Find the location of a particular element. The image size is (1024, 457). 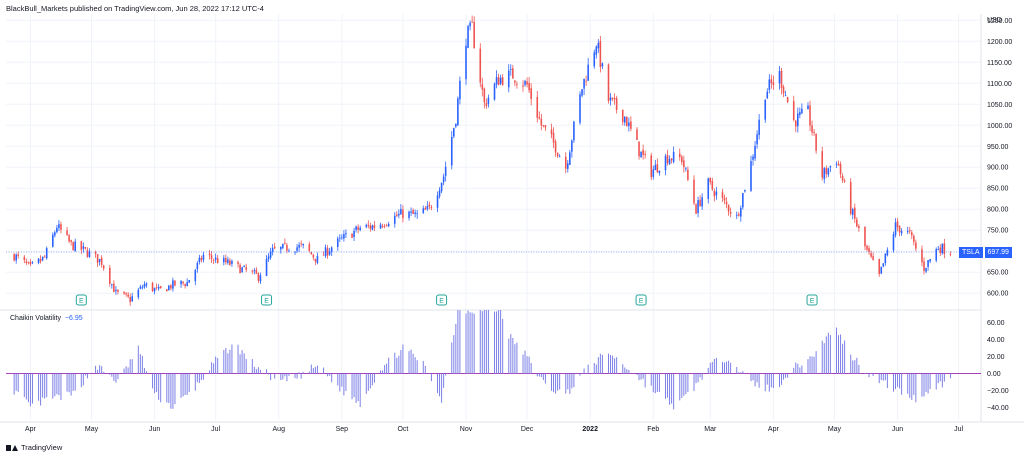

tradingview-logo: TradingView is located at coordinates (34, 447).